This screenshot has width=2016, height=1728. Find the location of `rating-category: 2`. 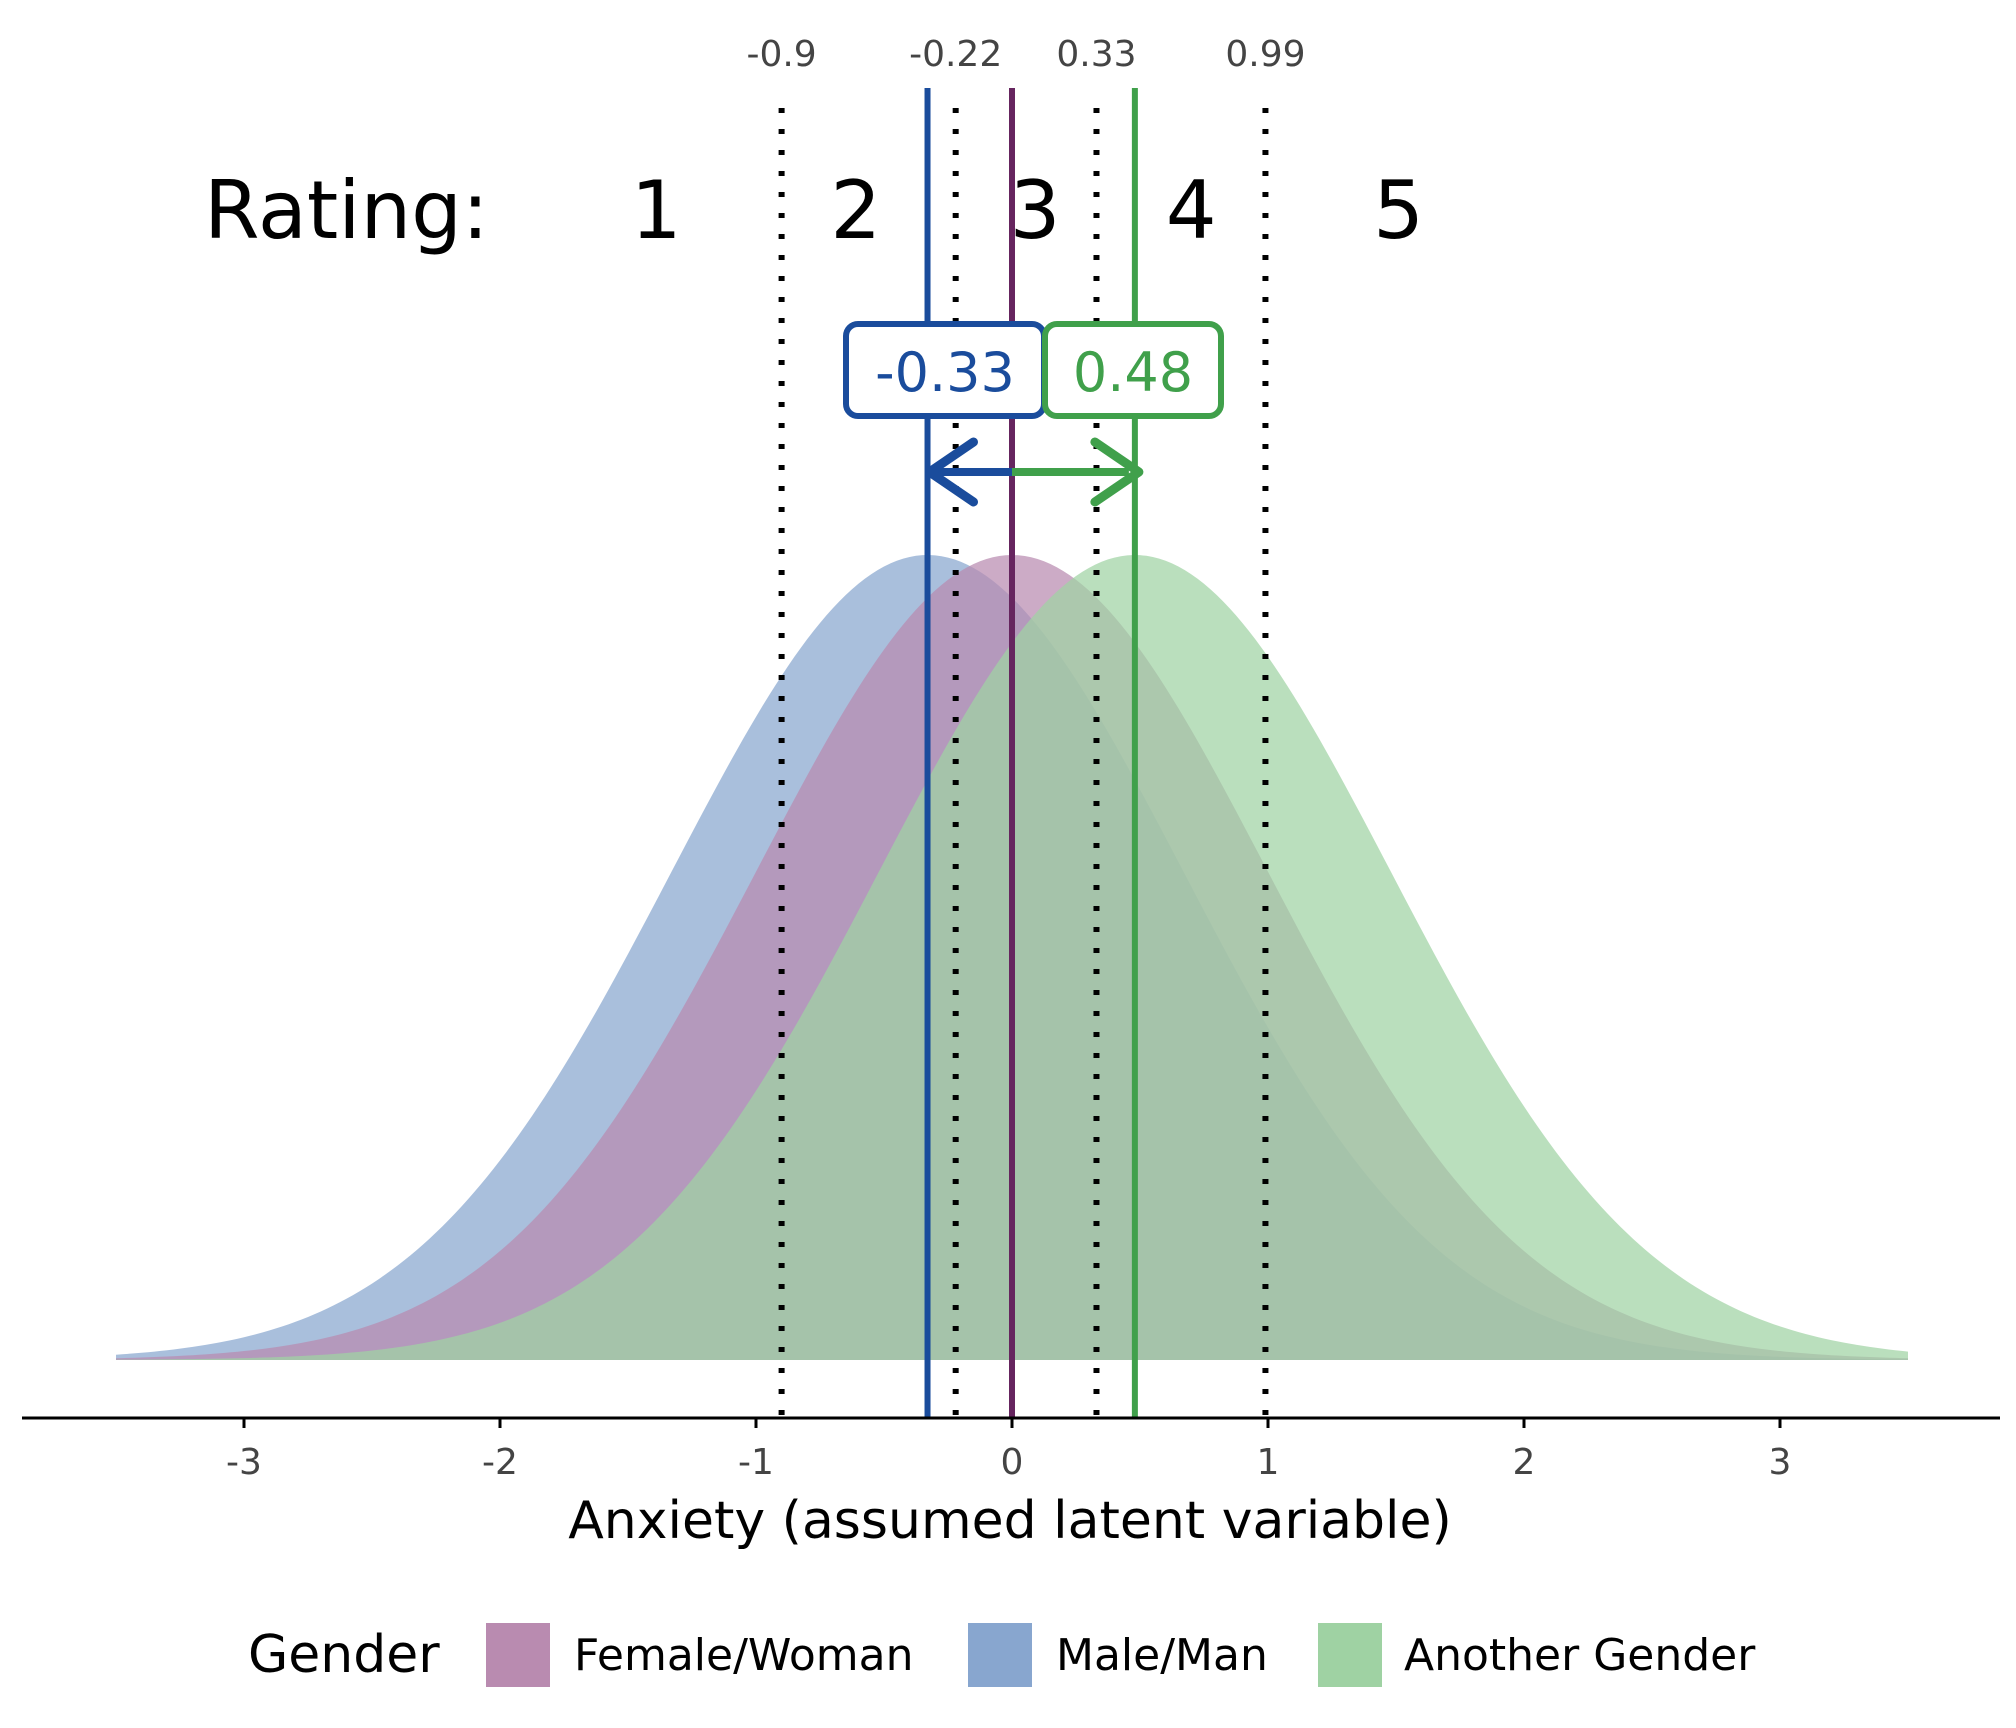

rating-category: 2 is located at coordinates (855, 210).